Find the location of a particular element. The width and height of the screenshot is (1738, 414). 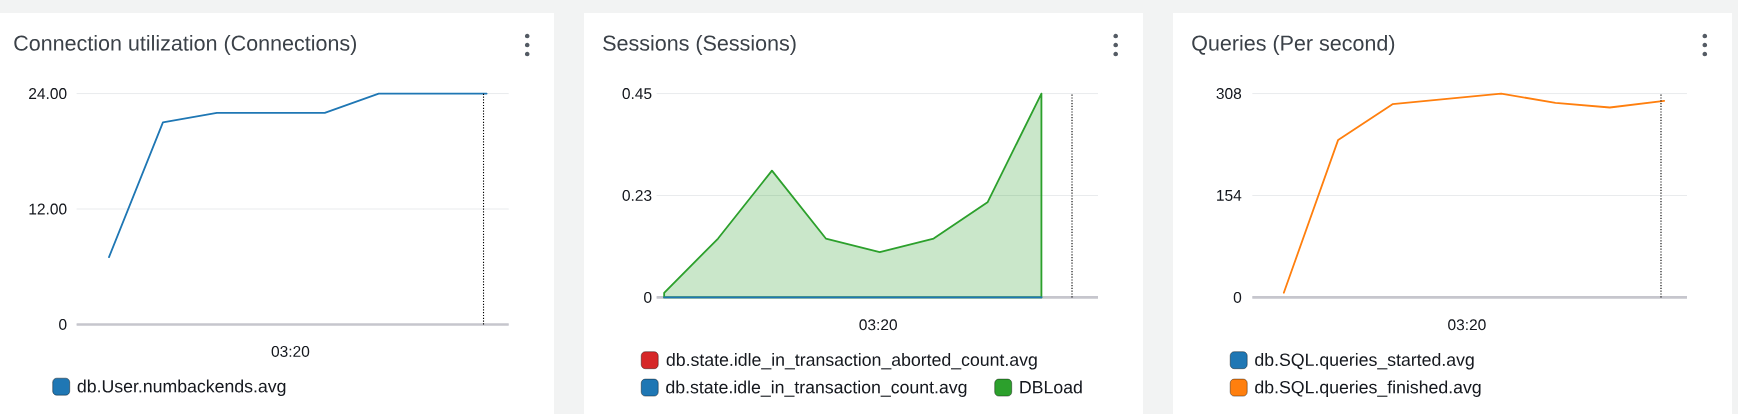

chart-title: Queries (Per second) is located at coordinates (1293, 45).